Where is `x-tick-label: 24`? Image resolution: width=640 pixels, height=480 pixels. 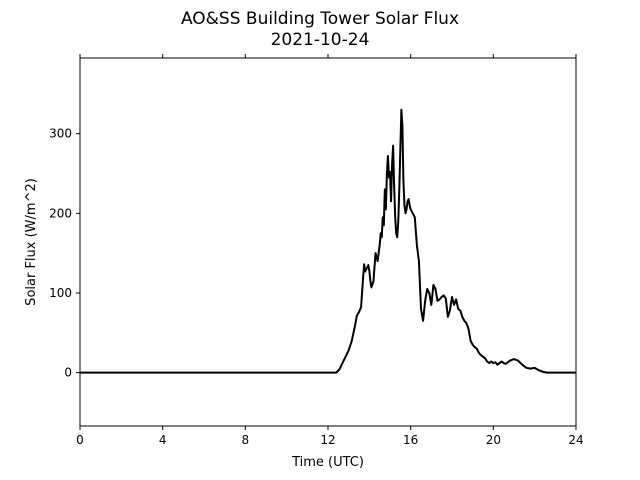
x-tick-label: 24 is located at coordinates (575, 440).